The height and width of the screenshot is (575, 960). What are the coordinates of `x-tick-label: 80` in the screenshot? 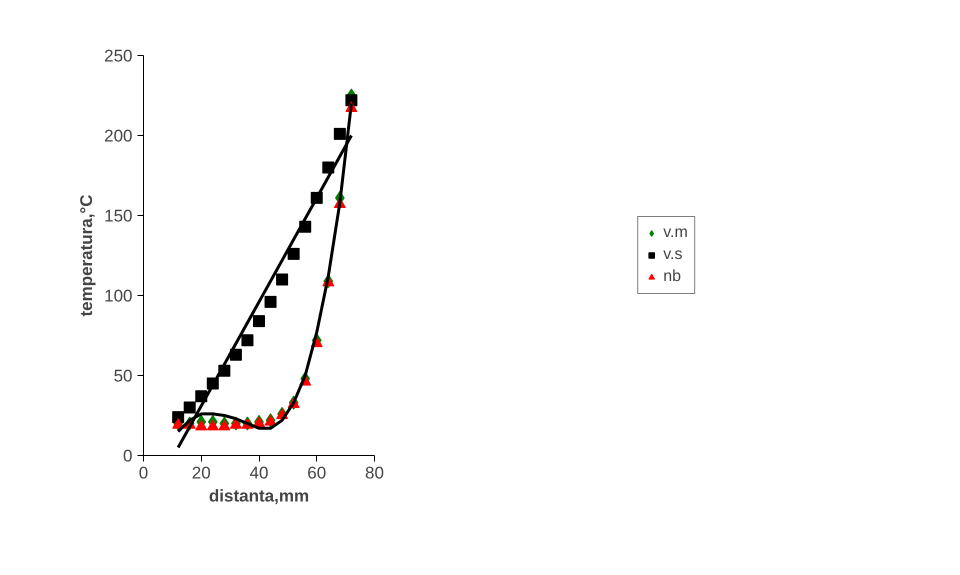 It's located at (374, 473).